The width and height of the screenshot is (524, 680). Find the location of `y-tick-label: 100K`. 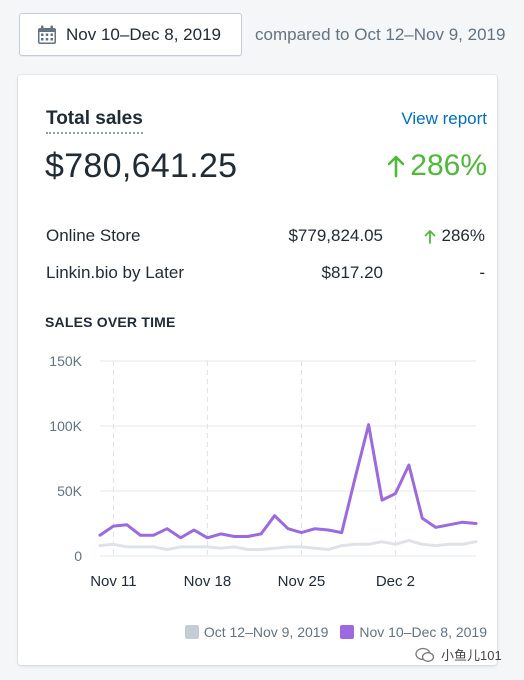

y-tick-label: 100K is located at coordinates (65, 426).